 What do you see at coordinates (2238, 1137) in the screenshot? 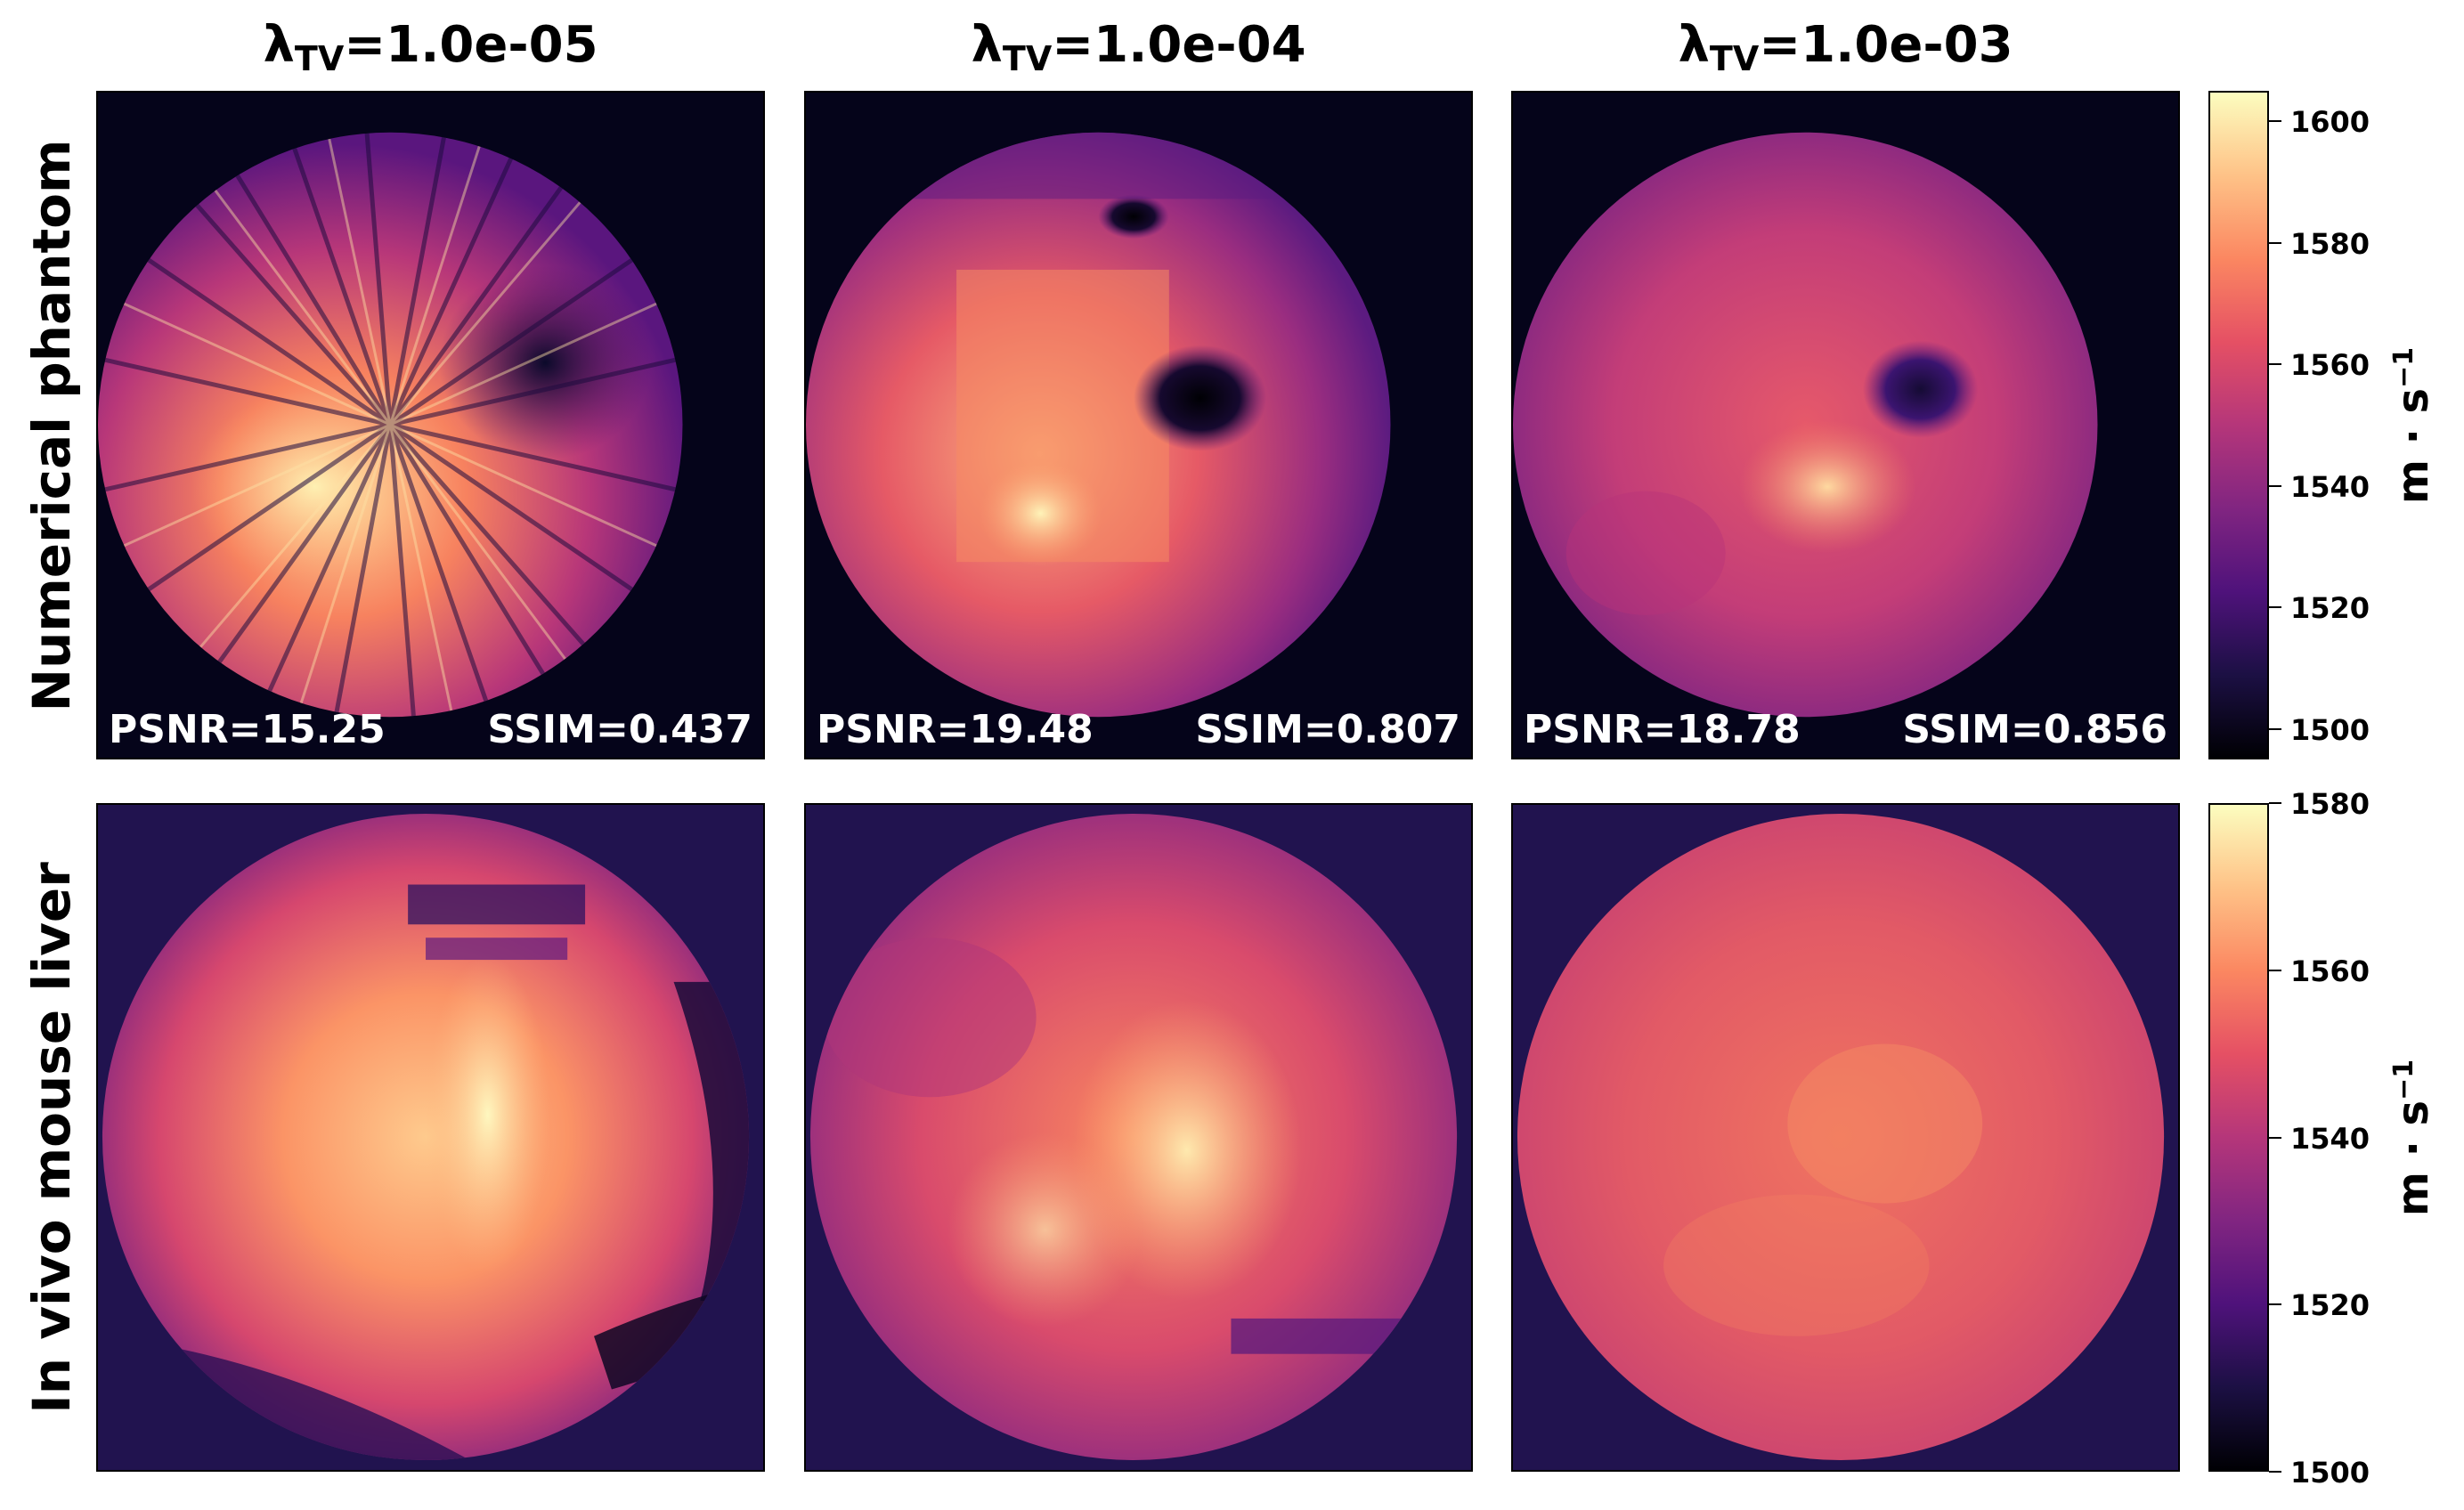
I see `colorbar-liver` at bounding box center [2238, 1137].